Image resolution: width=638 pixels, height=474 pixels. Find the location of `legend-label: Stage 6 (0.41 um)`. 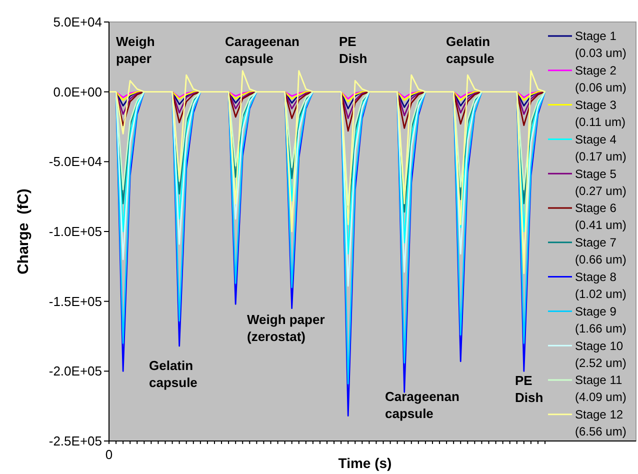

legend-label: Stage 6 (0.41 um) is located at coordinates (600, 216).